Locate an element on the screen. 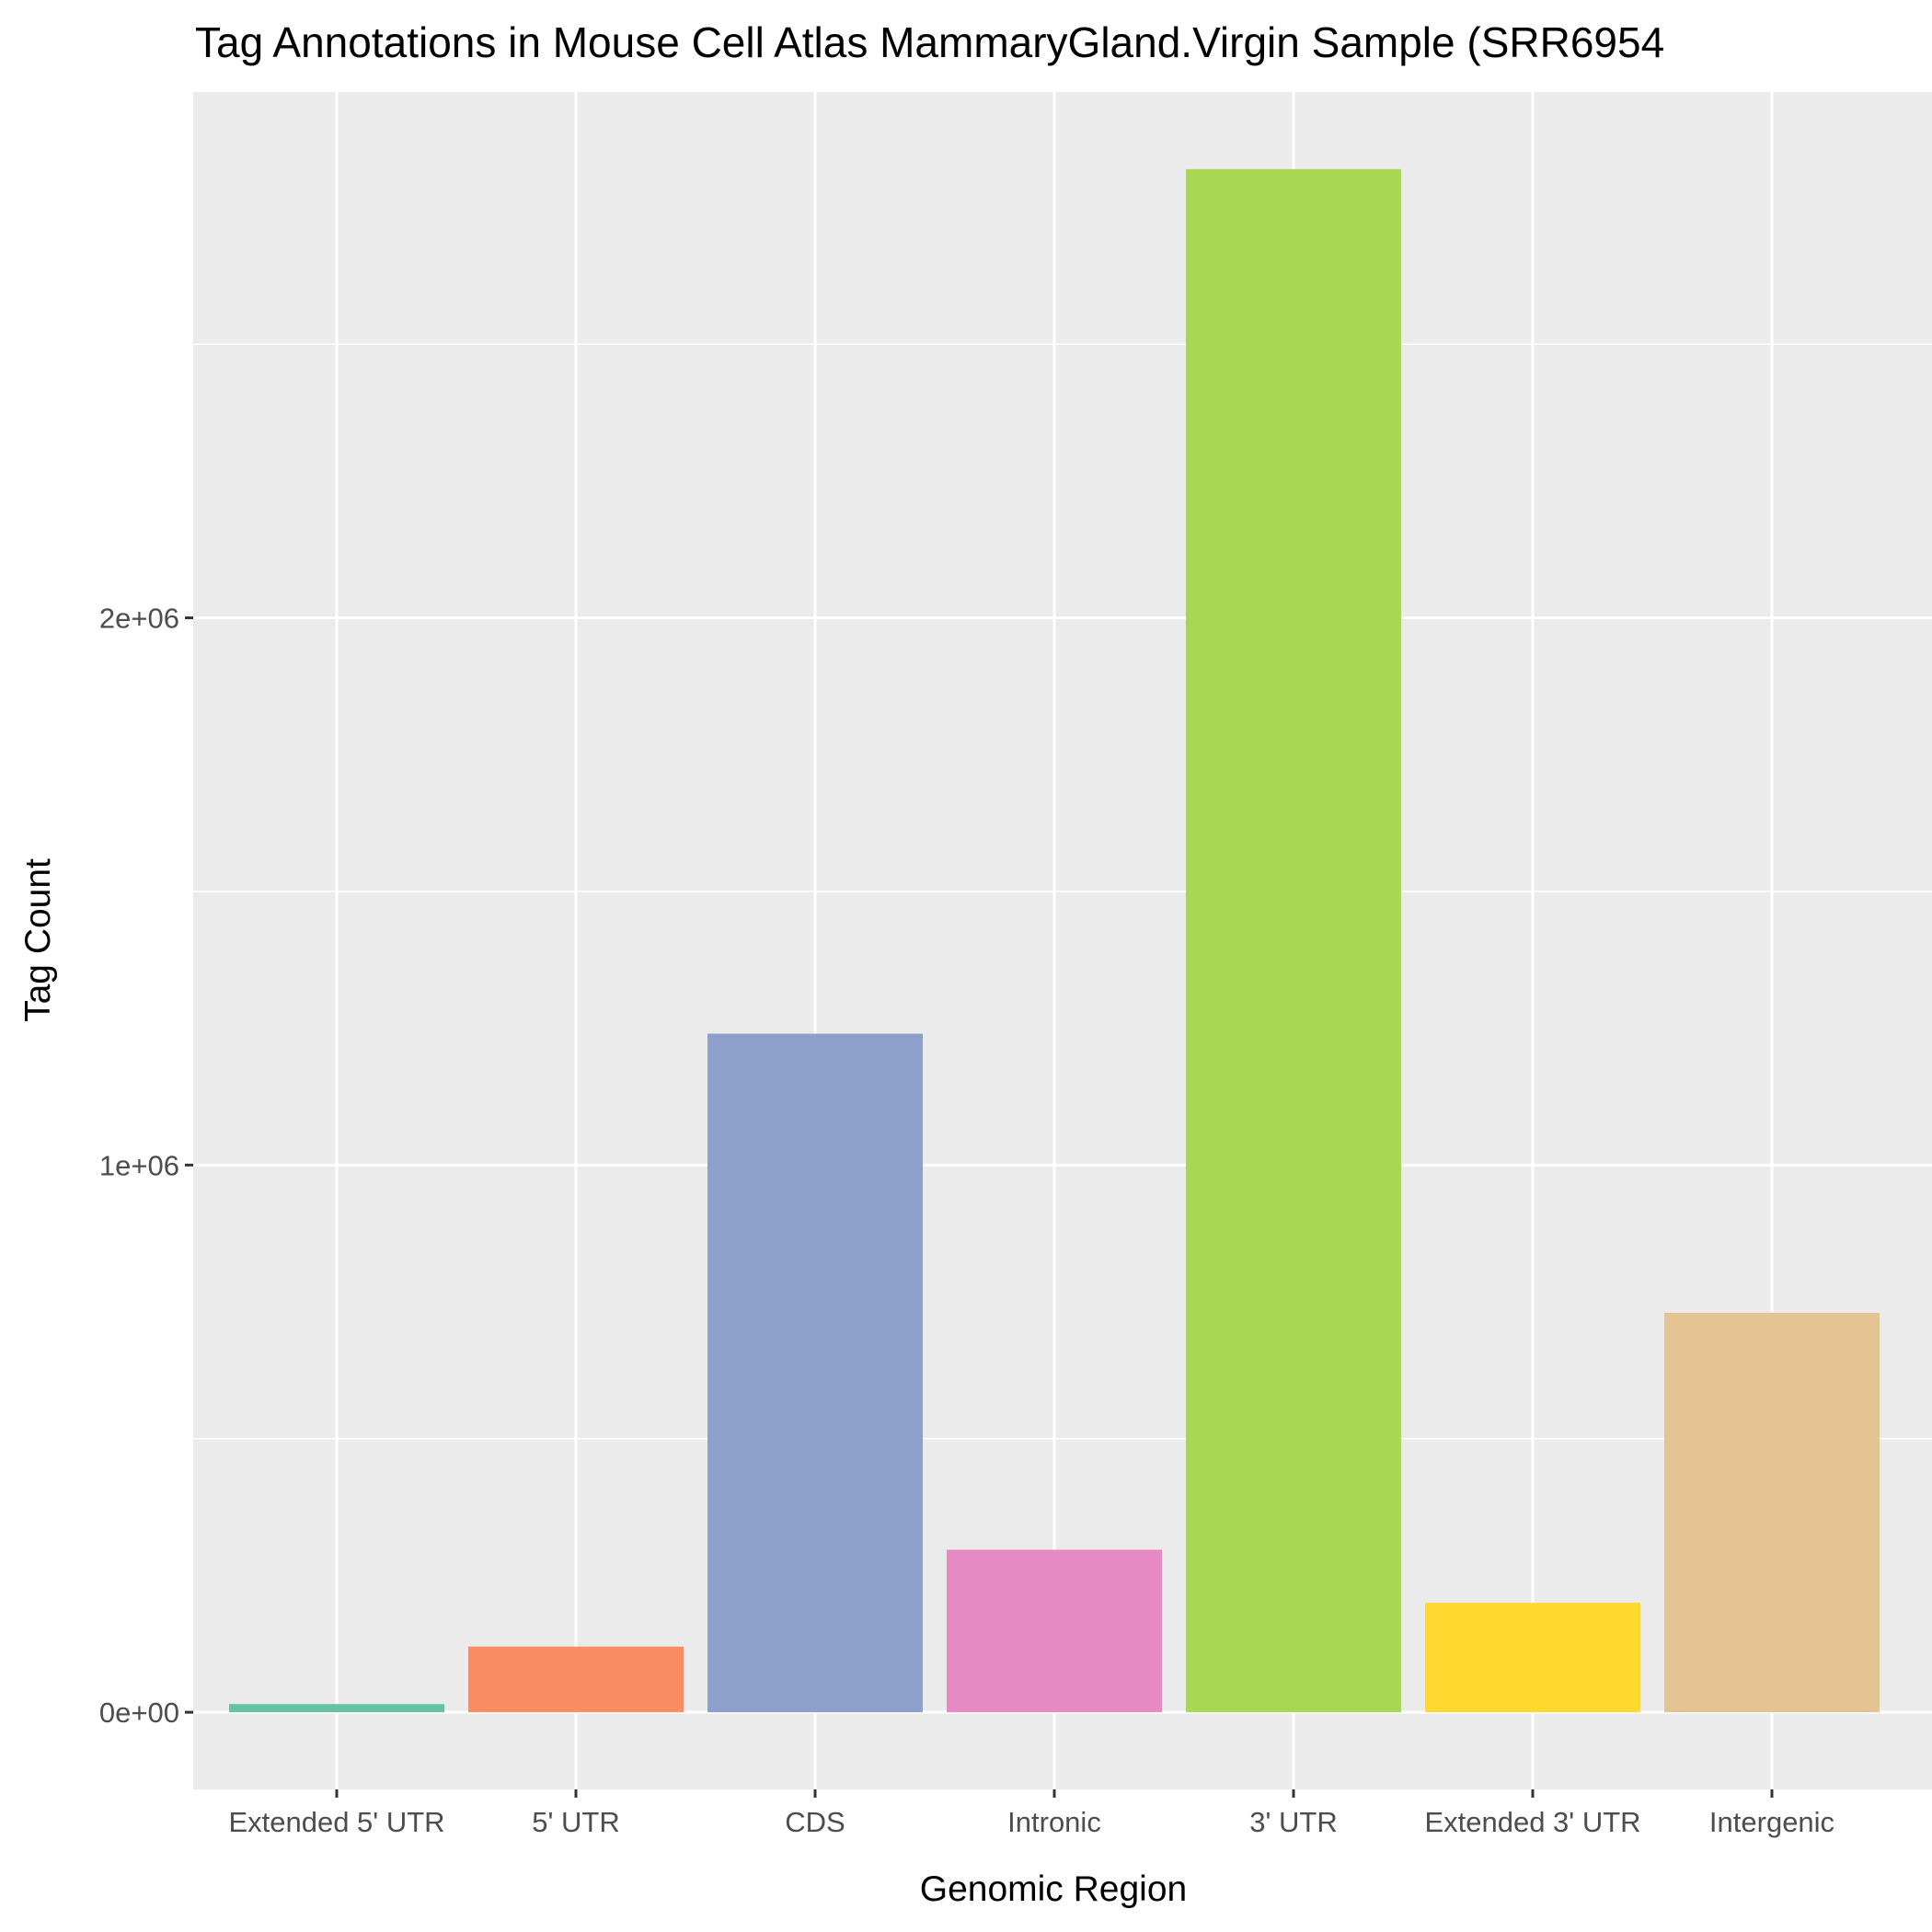  y-axis-title: Tag Count is located at coordinates (38, 940).